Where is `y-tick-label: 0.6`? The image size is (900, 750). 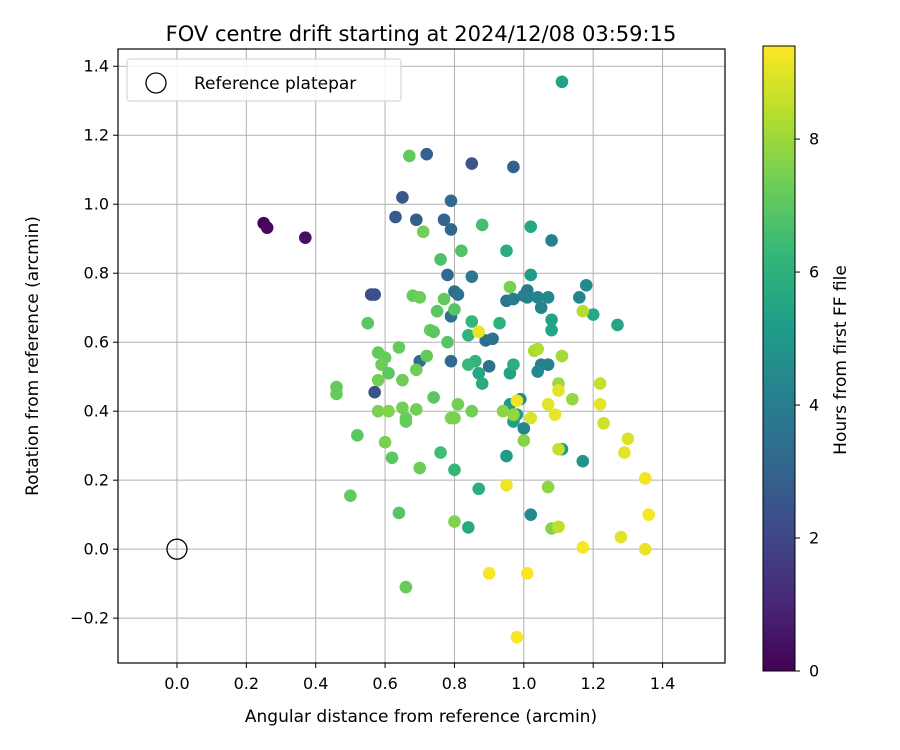 y-tick-label: 0.6 is located at coordinates (96, 342).